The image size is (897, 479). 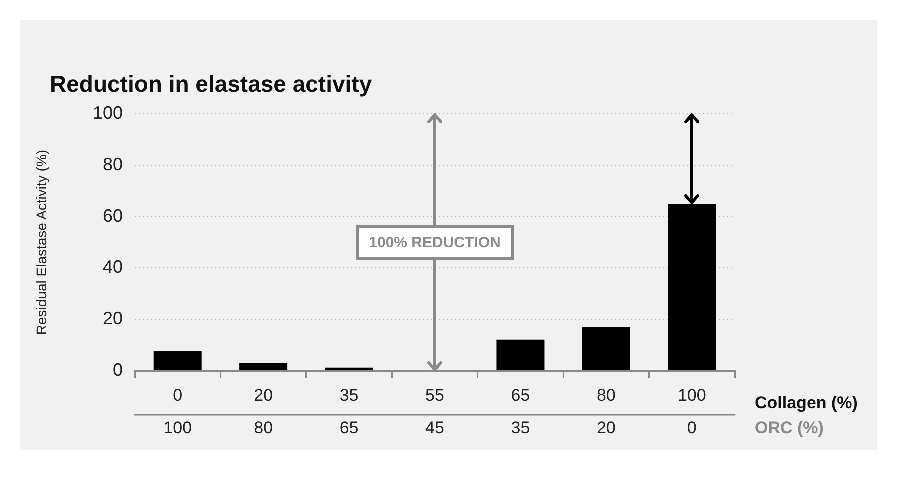 What do you see at coordinates (112, 164) in the screenshot?
I see `y-tick-label: 80` at bounding box center [112, 164].